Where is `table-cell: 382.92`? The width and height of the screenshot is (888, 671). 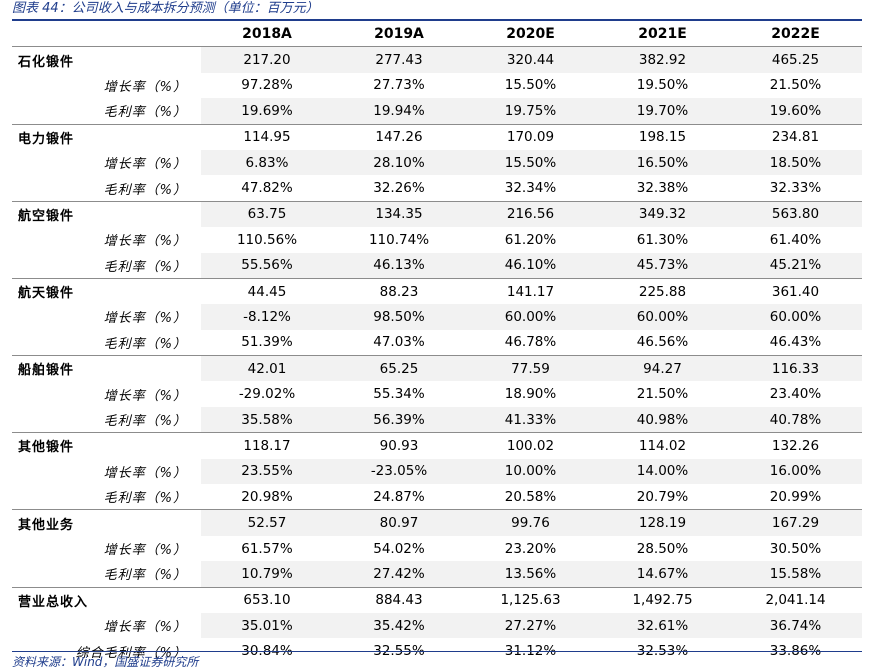
table-cell: 382.92 is located at coordinates (662, 59).